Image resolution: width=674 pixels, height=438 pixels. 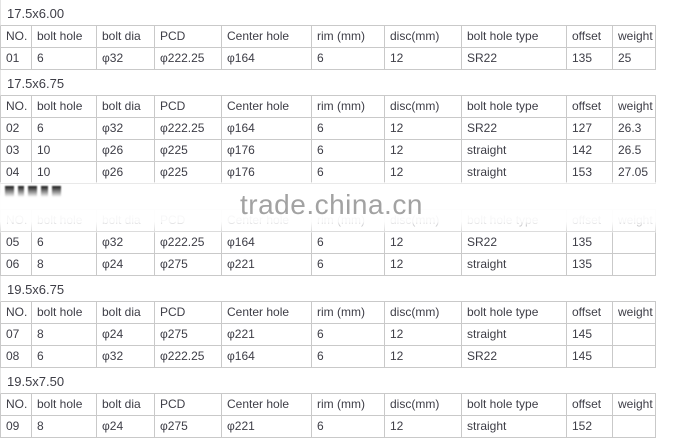 I want to click on table-row: 03 10 φ26 φ225 φ176 6 12 straight 142 26.5, so click(x=328, y=151).